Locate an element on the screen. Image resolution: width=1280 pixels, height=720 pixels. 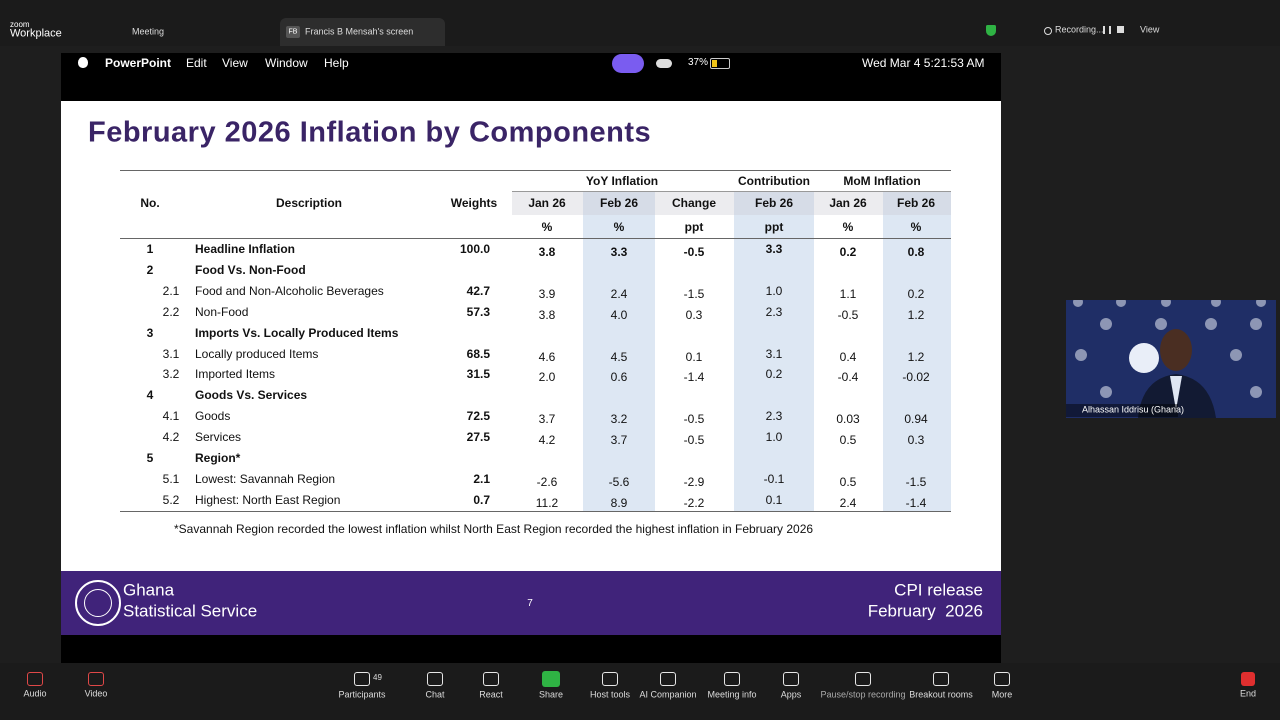
menu-item: Help is located at coordinates (336, 63).